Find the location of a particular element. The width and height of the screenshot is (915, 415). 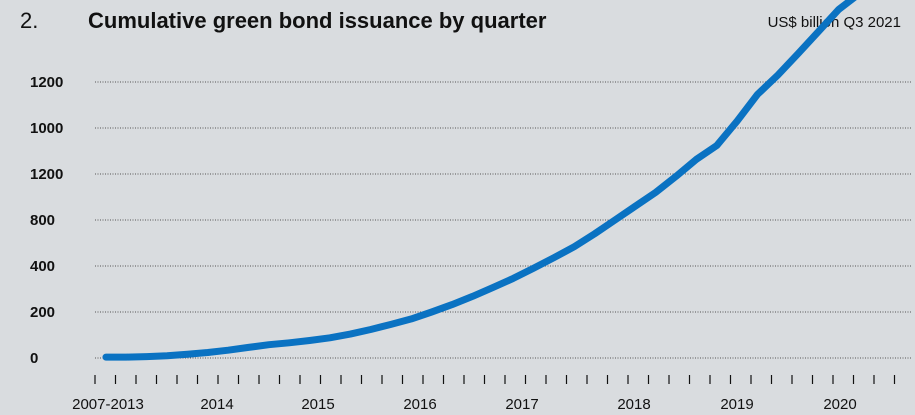

y-tick-label: 0 is located at coordinates (34, 358).